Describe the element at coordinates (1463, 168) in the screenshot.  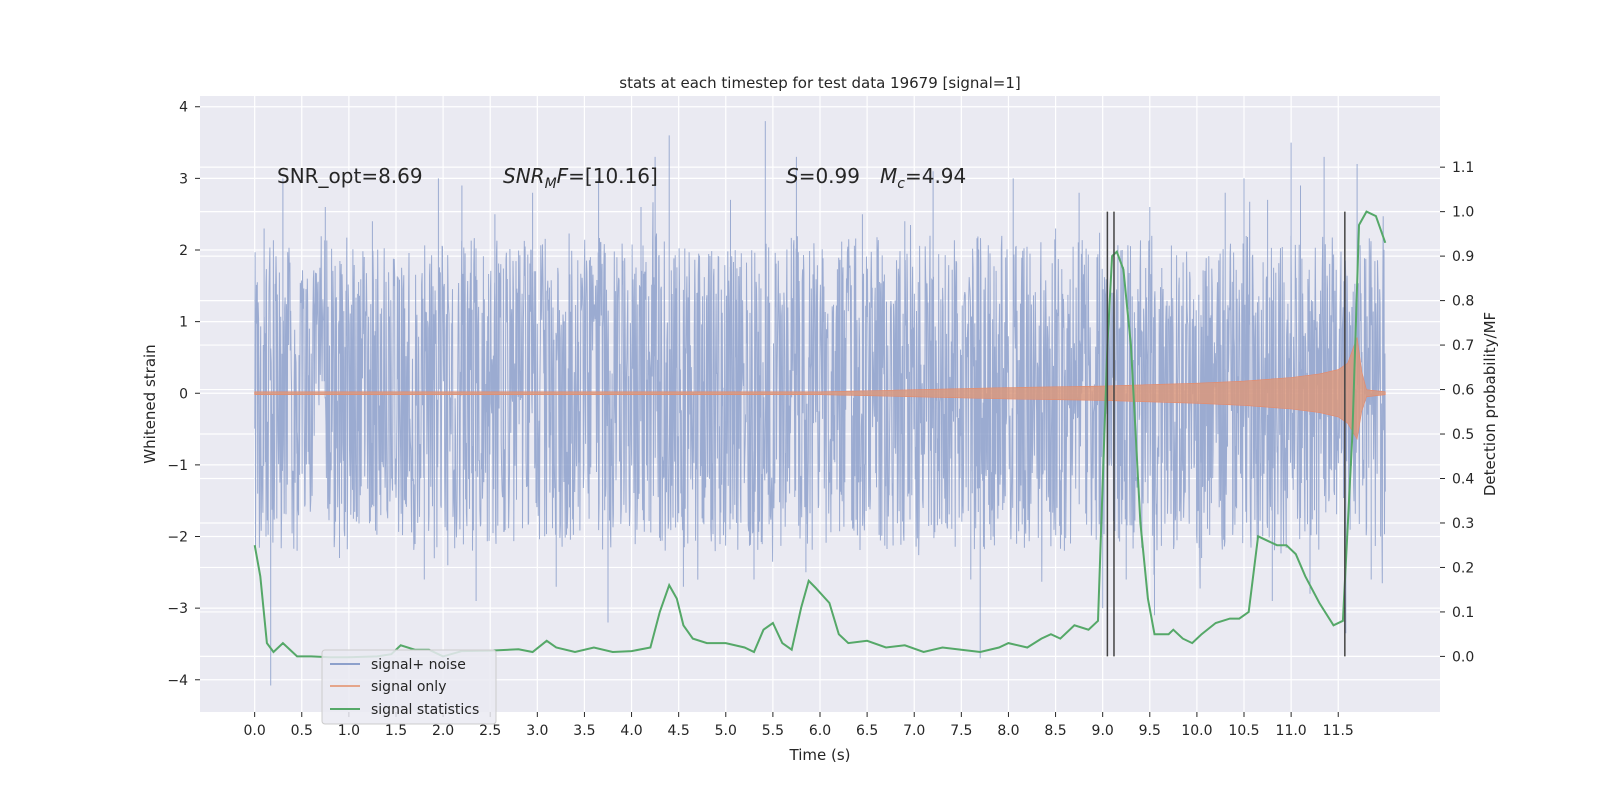
I see `y-right-tick-label: 1.1` at that location.